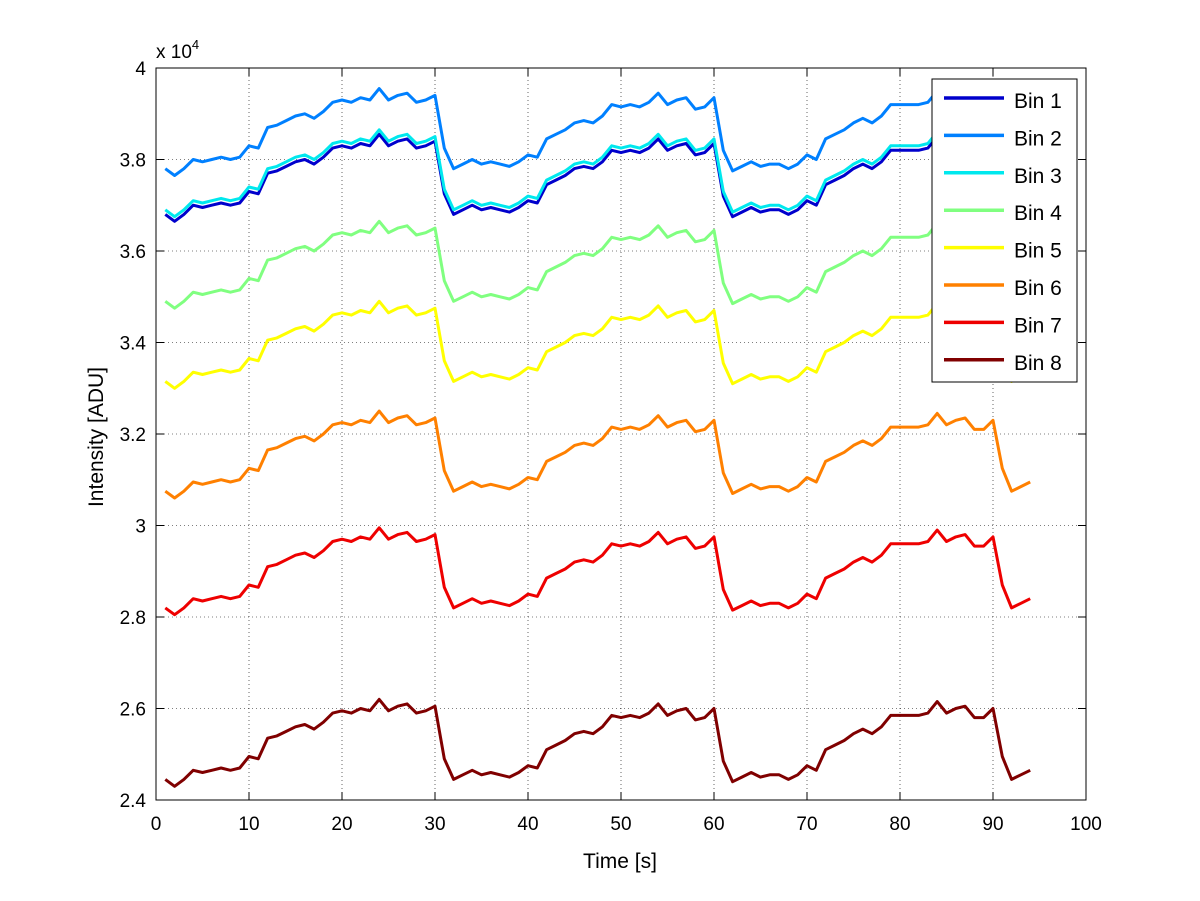  I want to click on legend: Bin 1 Bin 2 Bin 3 Bin 4 Bin 5 Bin 6 Bin 7 Bin 8, so click(1004, 230).